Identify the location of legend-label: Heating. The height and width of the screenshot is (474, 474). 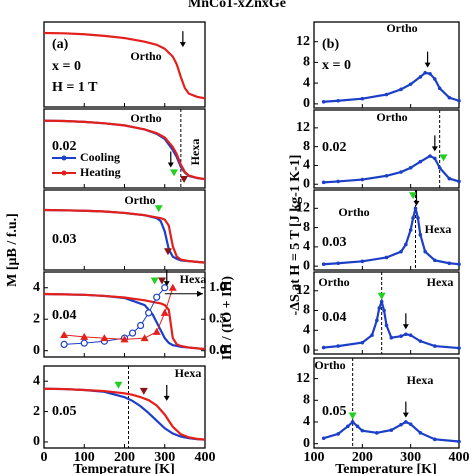
(100, 172).